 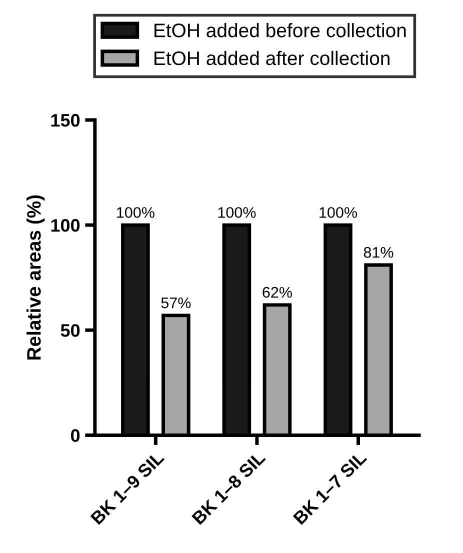 What do you see at coordinates (35, 277) in the screenshot?
I see `y-axis-title: Relative areas (%)` at bounding box center [35, 277].